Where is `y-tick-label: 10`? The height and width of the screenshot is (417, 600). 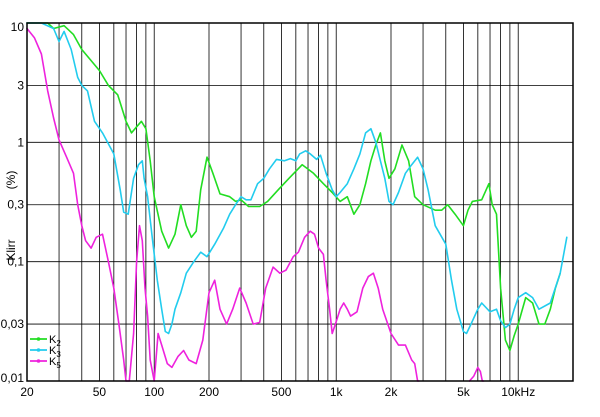
y-tick-label: 10 is located at coordinates (18, 27).